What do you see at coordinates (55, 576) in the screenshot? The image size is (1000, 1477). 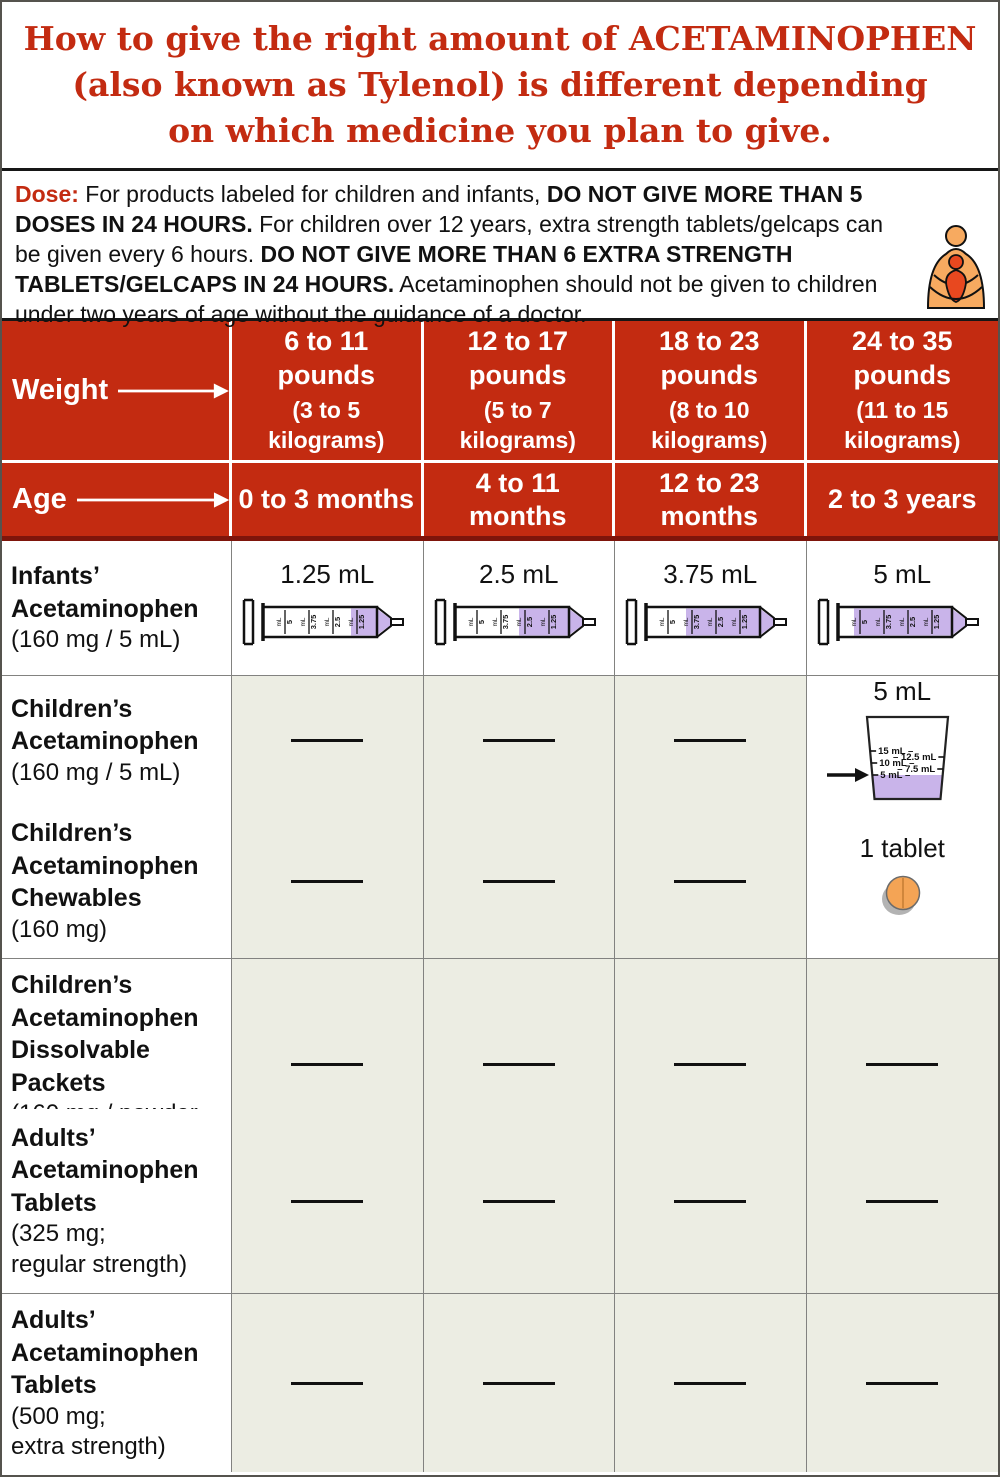 I see `product-name-line: Infants’` at bounding box center [55, 576].